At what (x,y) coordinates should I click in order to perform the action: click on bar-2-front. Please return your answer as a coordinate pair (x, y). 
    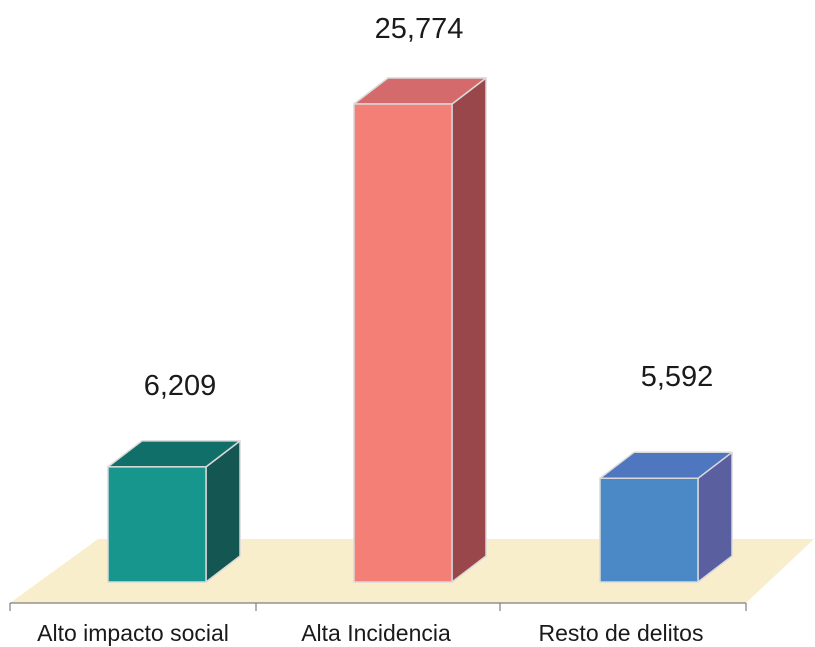
    Looking at the image, I should click on (649, 530).